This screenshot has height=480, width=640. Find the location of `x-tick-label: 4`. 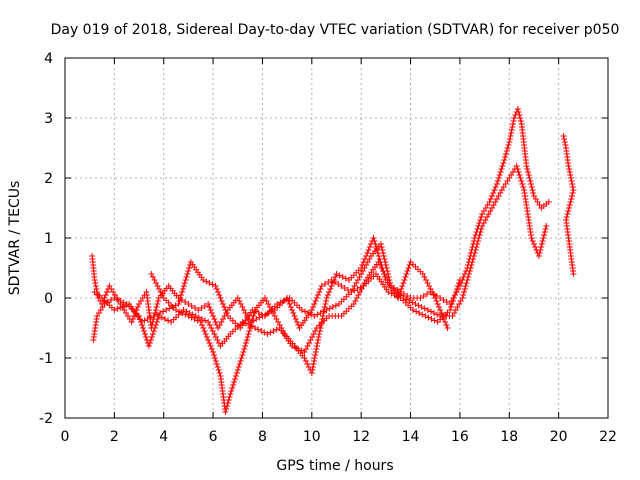

x-tick-label: 4 is located at coordinates (163, 437).